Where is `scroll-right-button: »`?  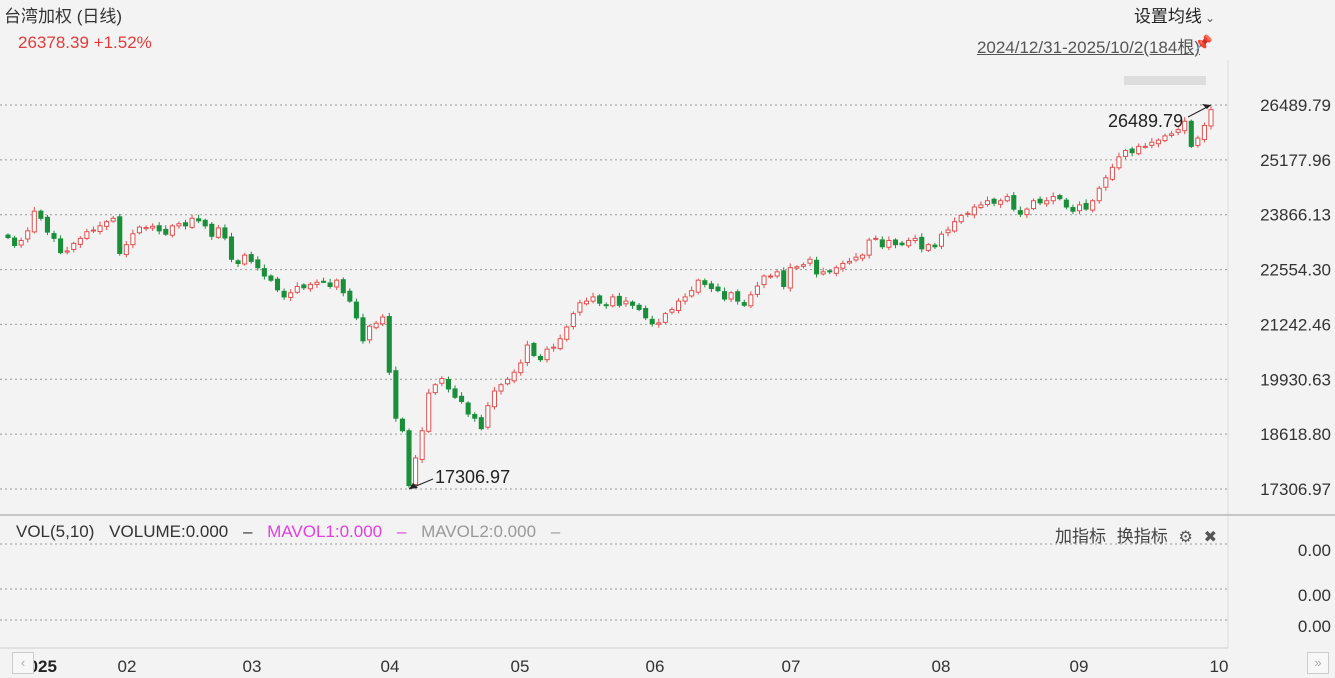
scroll-right-button: » is located at coordinates (1318, 663).